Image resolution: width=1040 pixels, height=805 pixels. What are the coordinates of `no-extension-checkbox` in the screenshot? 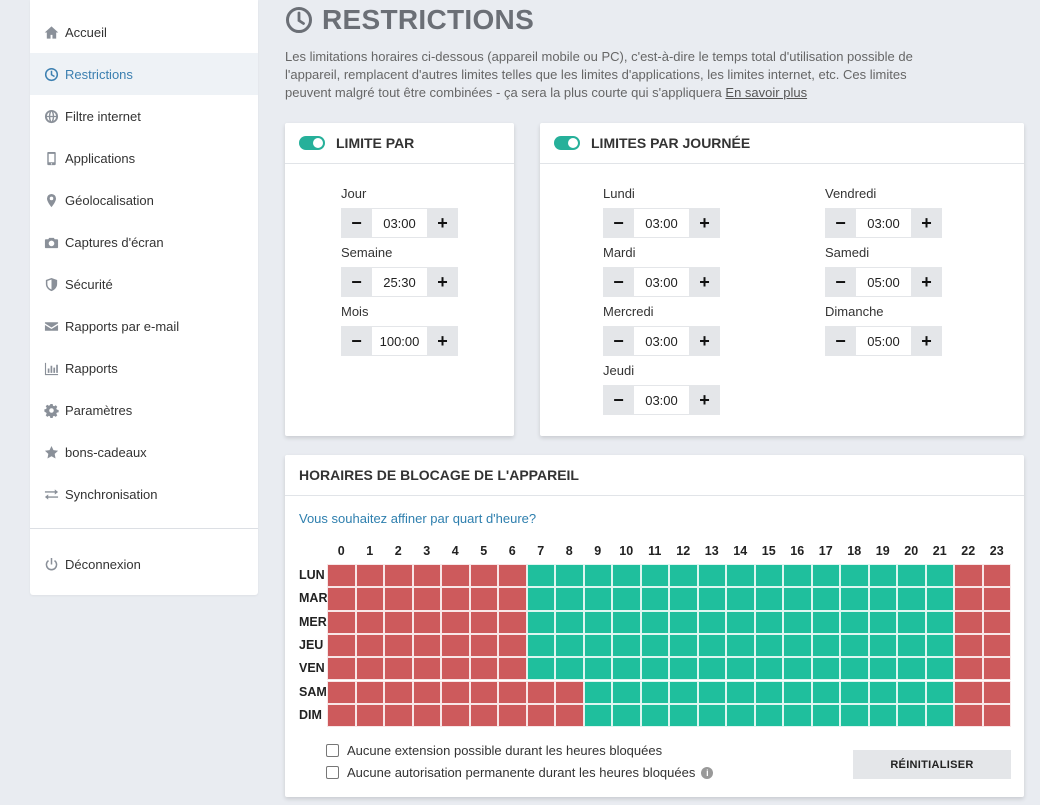 It's located at (332, 750).